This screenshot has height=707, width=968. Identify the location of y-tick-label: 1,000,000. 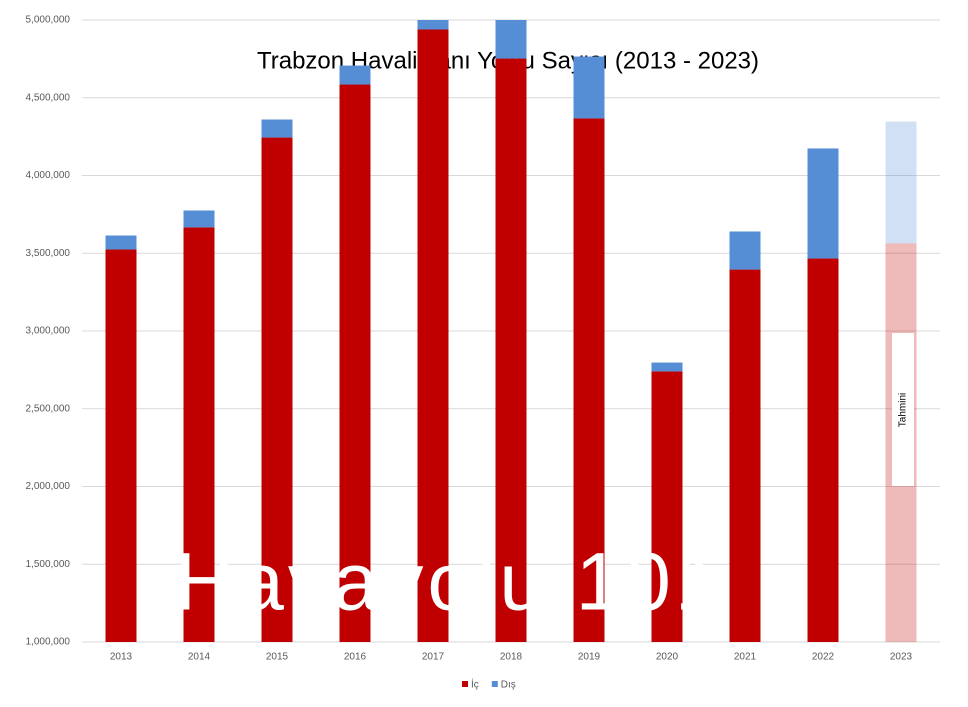
(48, 642).